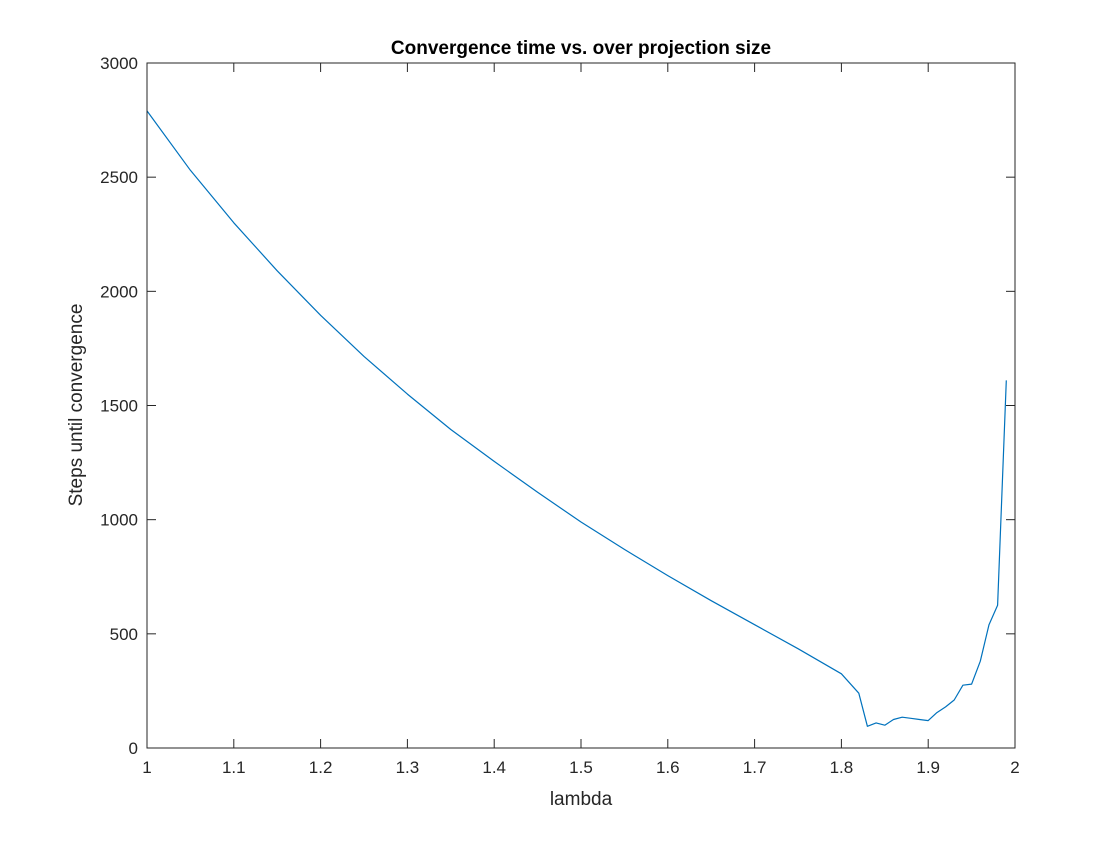 The height and width of the screenshot is (845, 1120). What do you see at coordinates (119, 177) in the screenshot?
I see `y-tick-label: 2500` at bounding box center [119, 177].